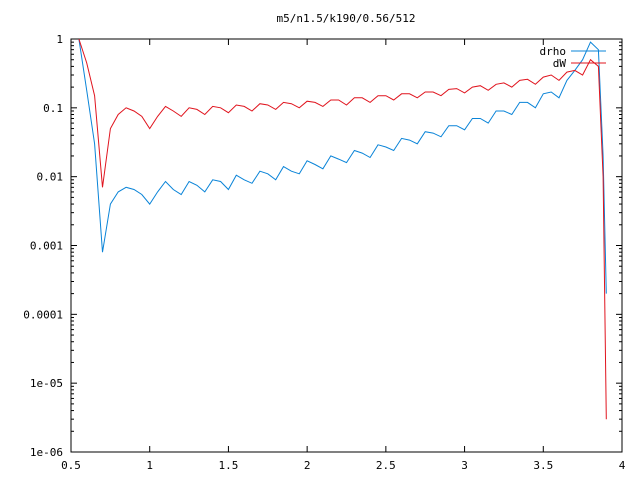 The height and width of the screenshot is (480, 640). Describe the element at coordinates (345, 18) in the screenshot. I see `chart-title: m5/n1.5/k190/0.56/512` at that location.